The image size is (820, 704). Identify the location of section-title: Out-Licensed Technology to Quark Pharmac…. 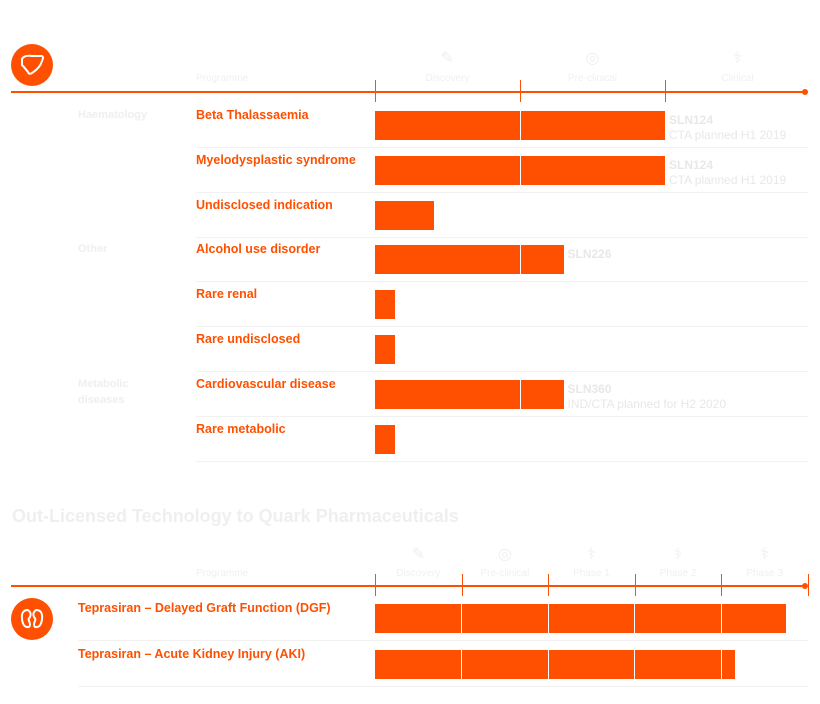
(235, 516).